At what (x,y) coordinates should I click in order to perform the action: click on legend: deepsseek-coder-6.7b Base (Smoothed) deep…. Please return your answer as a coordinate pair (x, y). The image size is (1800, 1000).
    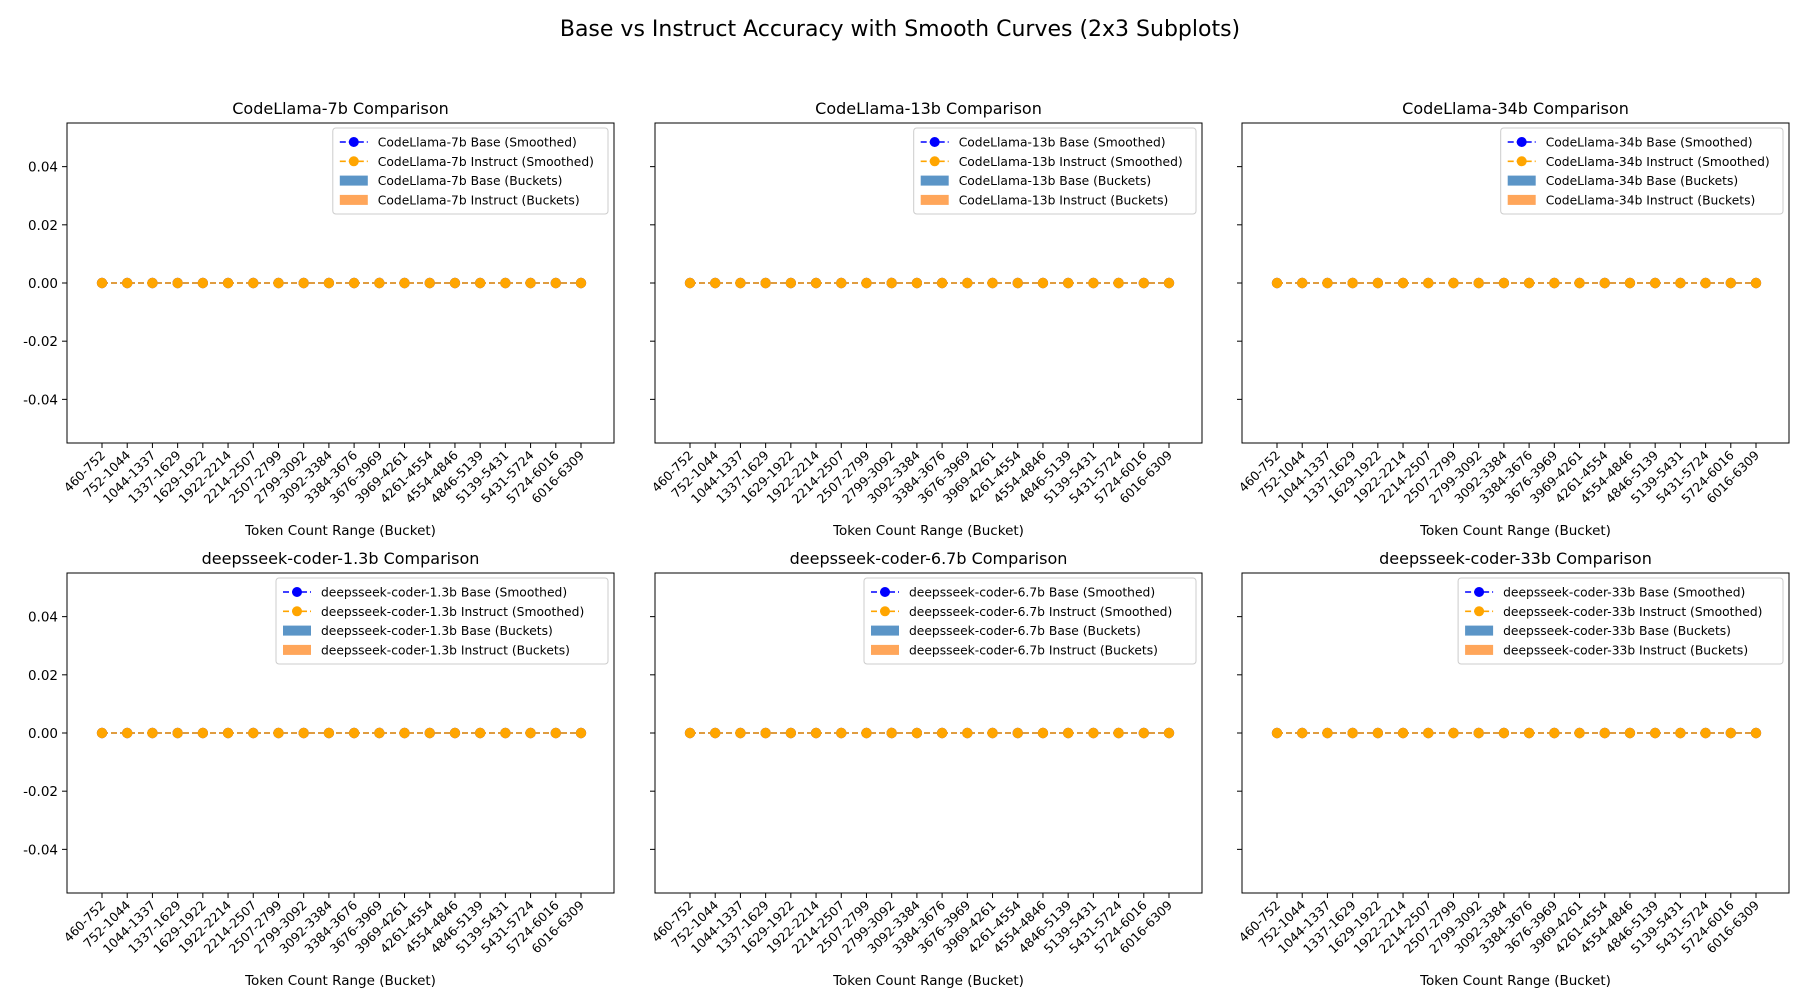
    Looking at the image, I should click on (1030, 621).